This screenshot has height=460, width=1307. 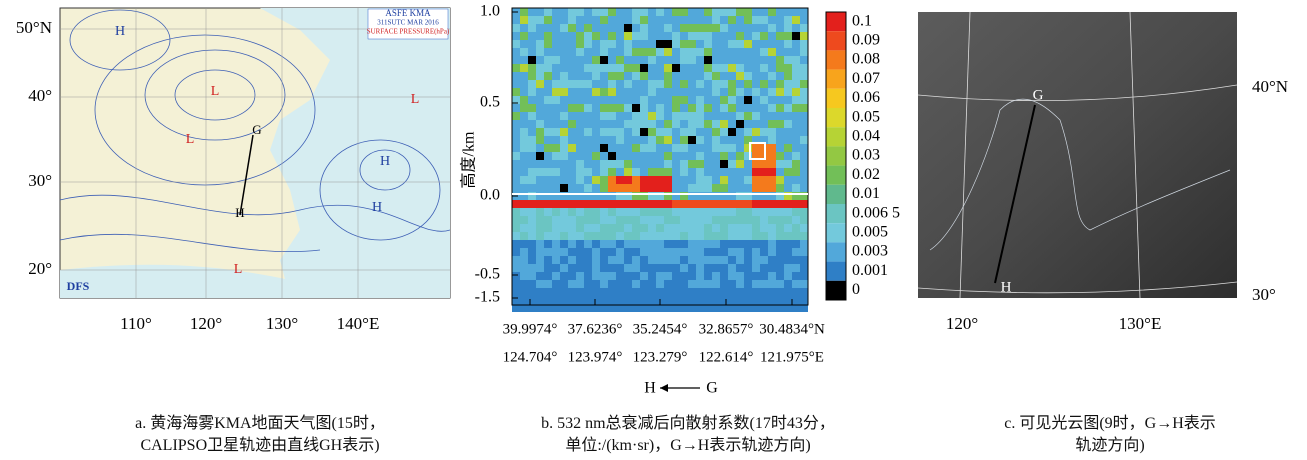 What do you see at coordinates (238, 269) in the screenshot?
I see `pressure-center: L` at bounding box center [238, 269].